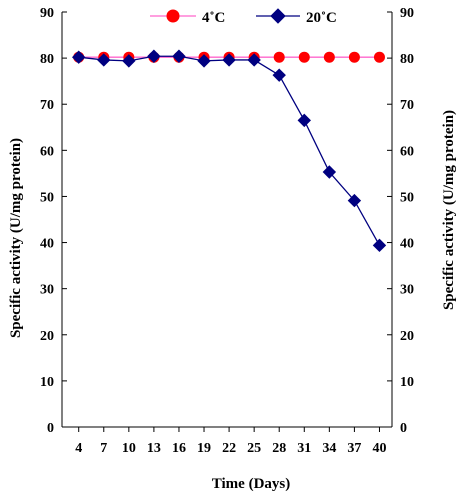 The height and width of the screenshot is (497, 462). Describe the element at coordinates (243, 17) in the screenshot. I see `legend: 4˚C 20˚C` at that location.